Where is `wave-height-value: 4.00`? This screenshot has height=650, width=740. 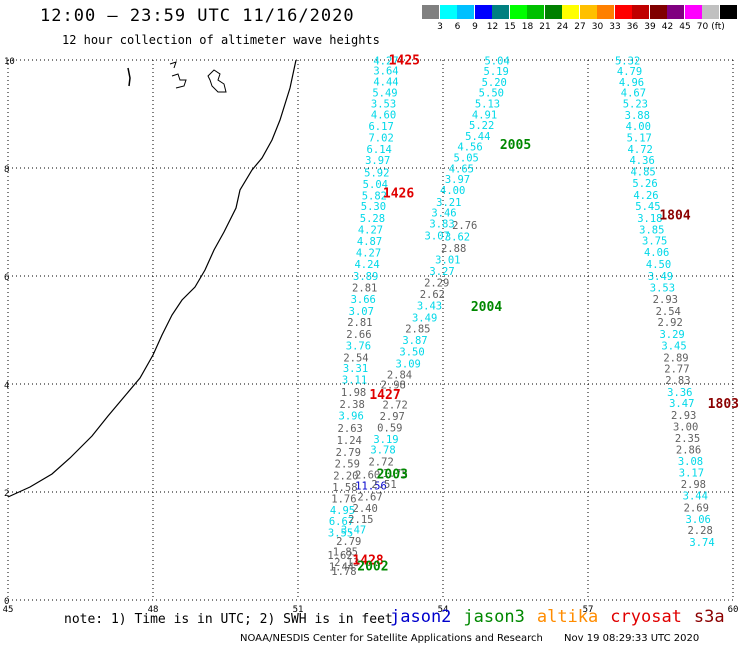 wave-height-value: 4.00 is located at coordinates (452, 191).